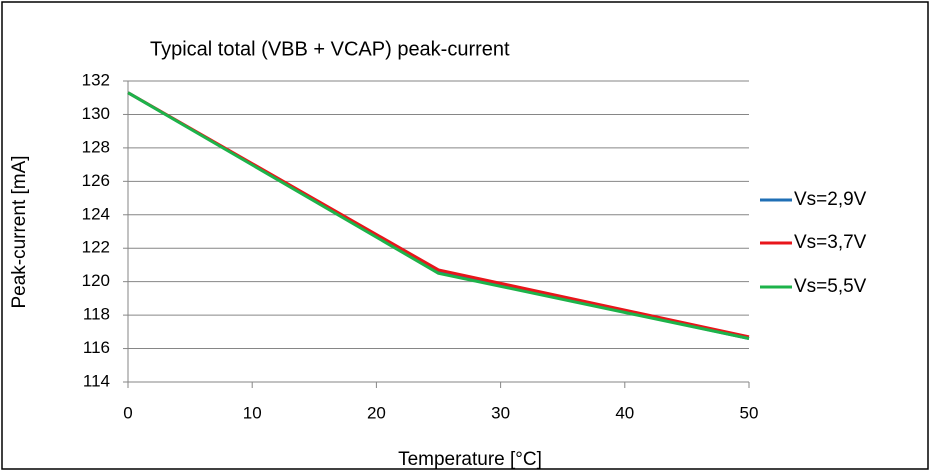 The height and width of the screenshot is (472, 932). Describe the element at coordinates (830, 286) in the screenshot. I see `legend-label: Vs=5,5V` at that location.